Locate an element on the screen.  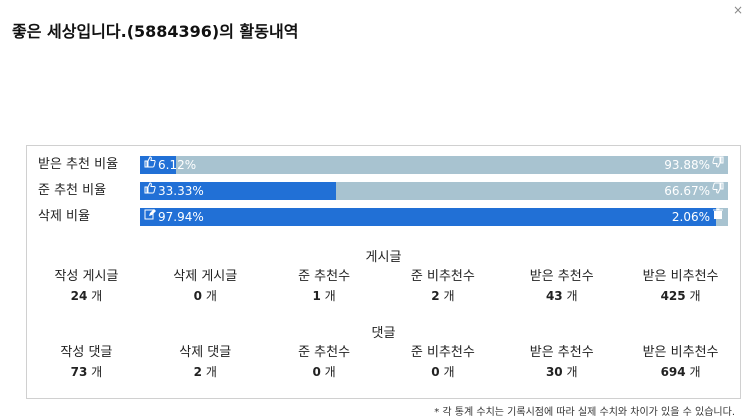
close-icon: × is located at coordinates (738, 10).